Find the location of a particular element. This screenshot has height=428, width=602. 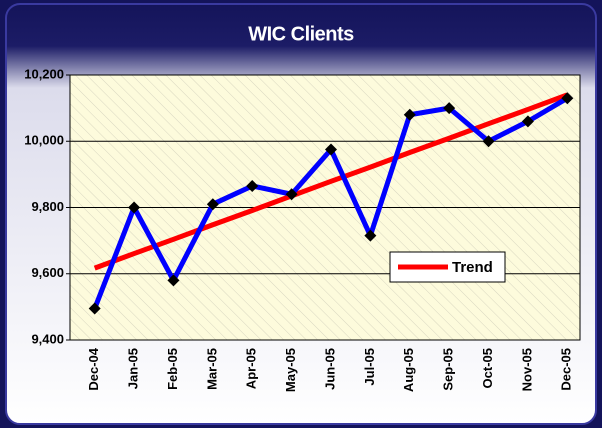

x-tick-label: Aug-05 is located at coordinates (408, 370).